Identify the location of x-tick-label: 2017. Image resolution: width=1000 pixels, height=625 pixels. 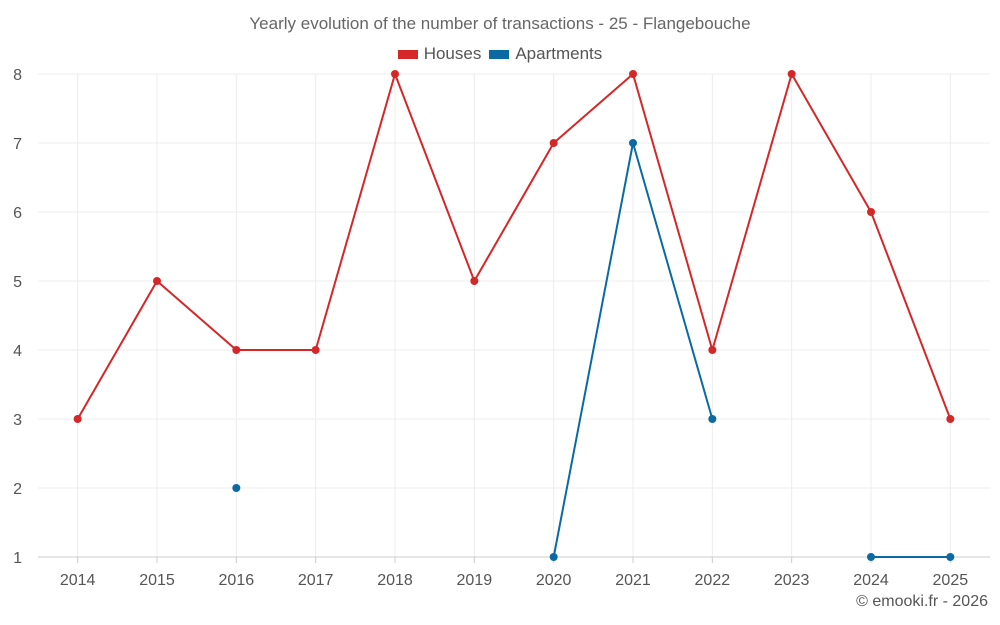
(316, 580).